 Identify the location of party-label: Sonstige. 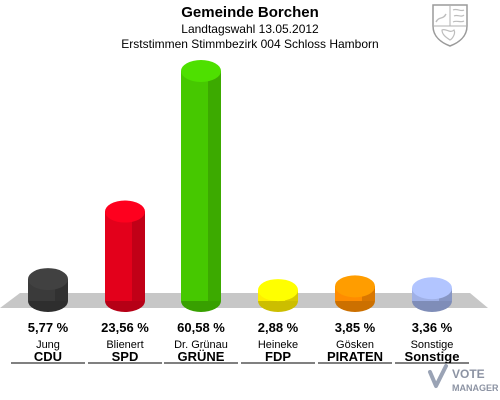
(432, 356).